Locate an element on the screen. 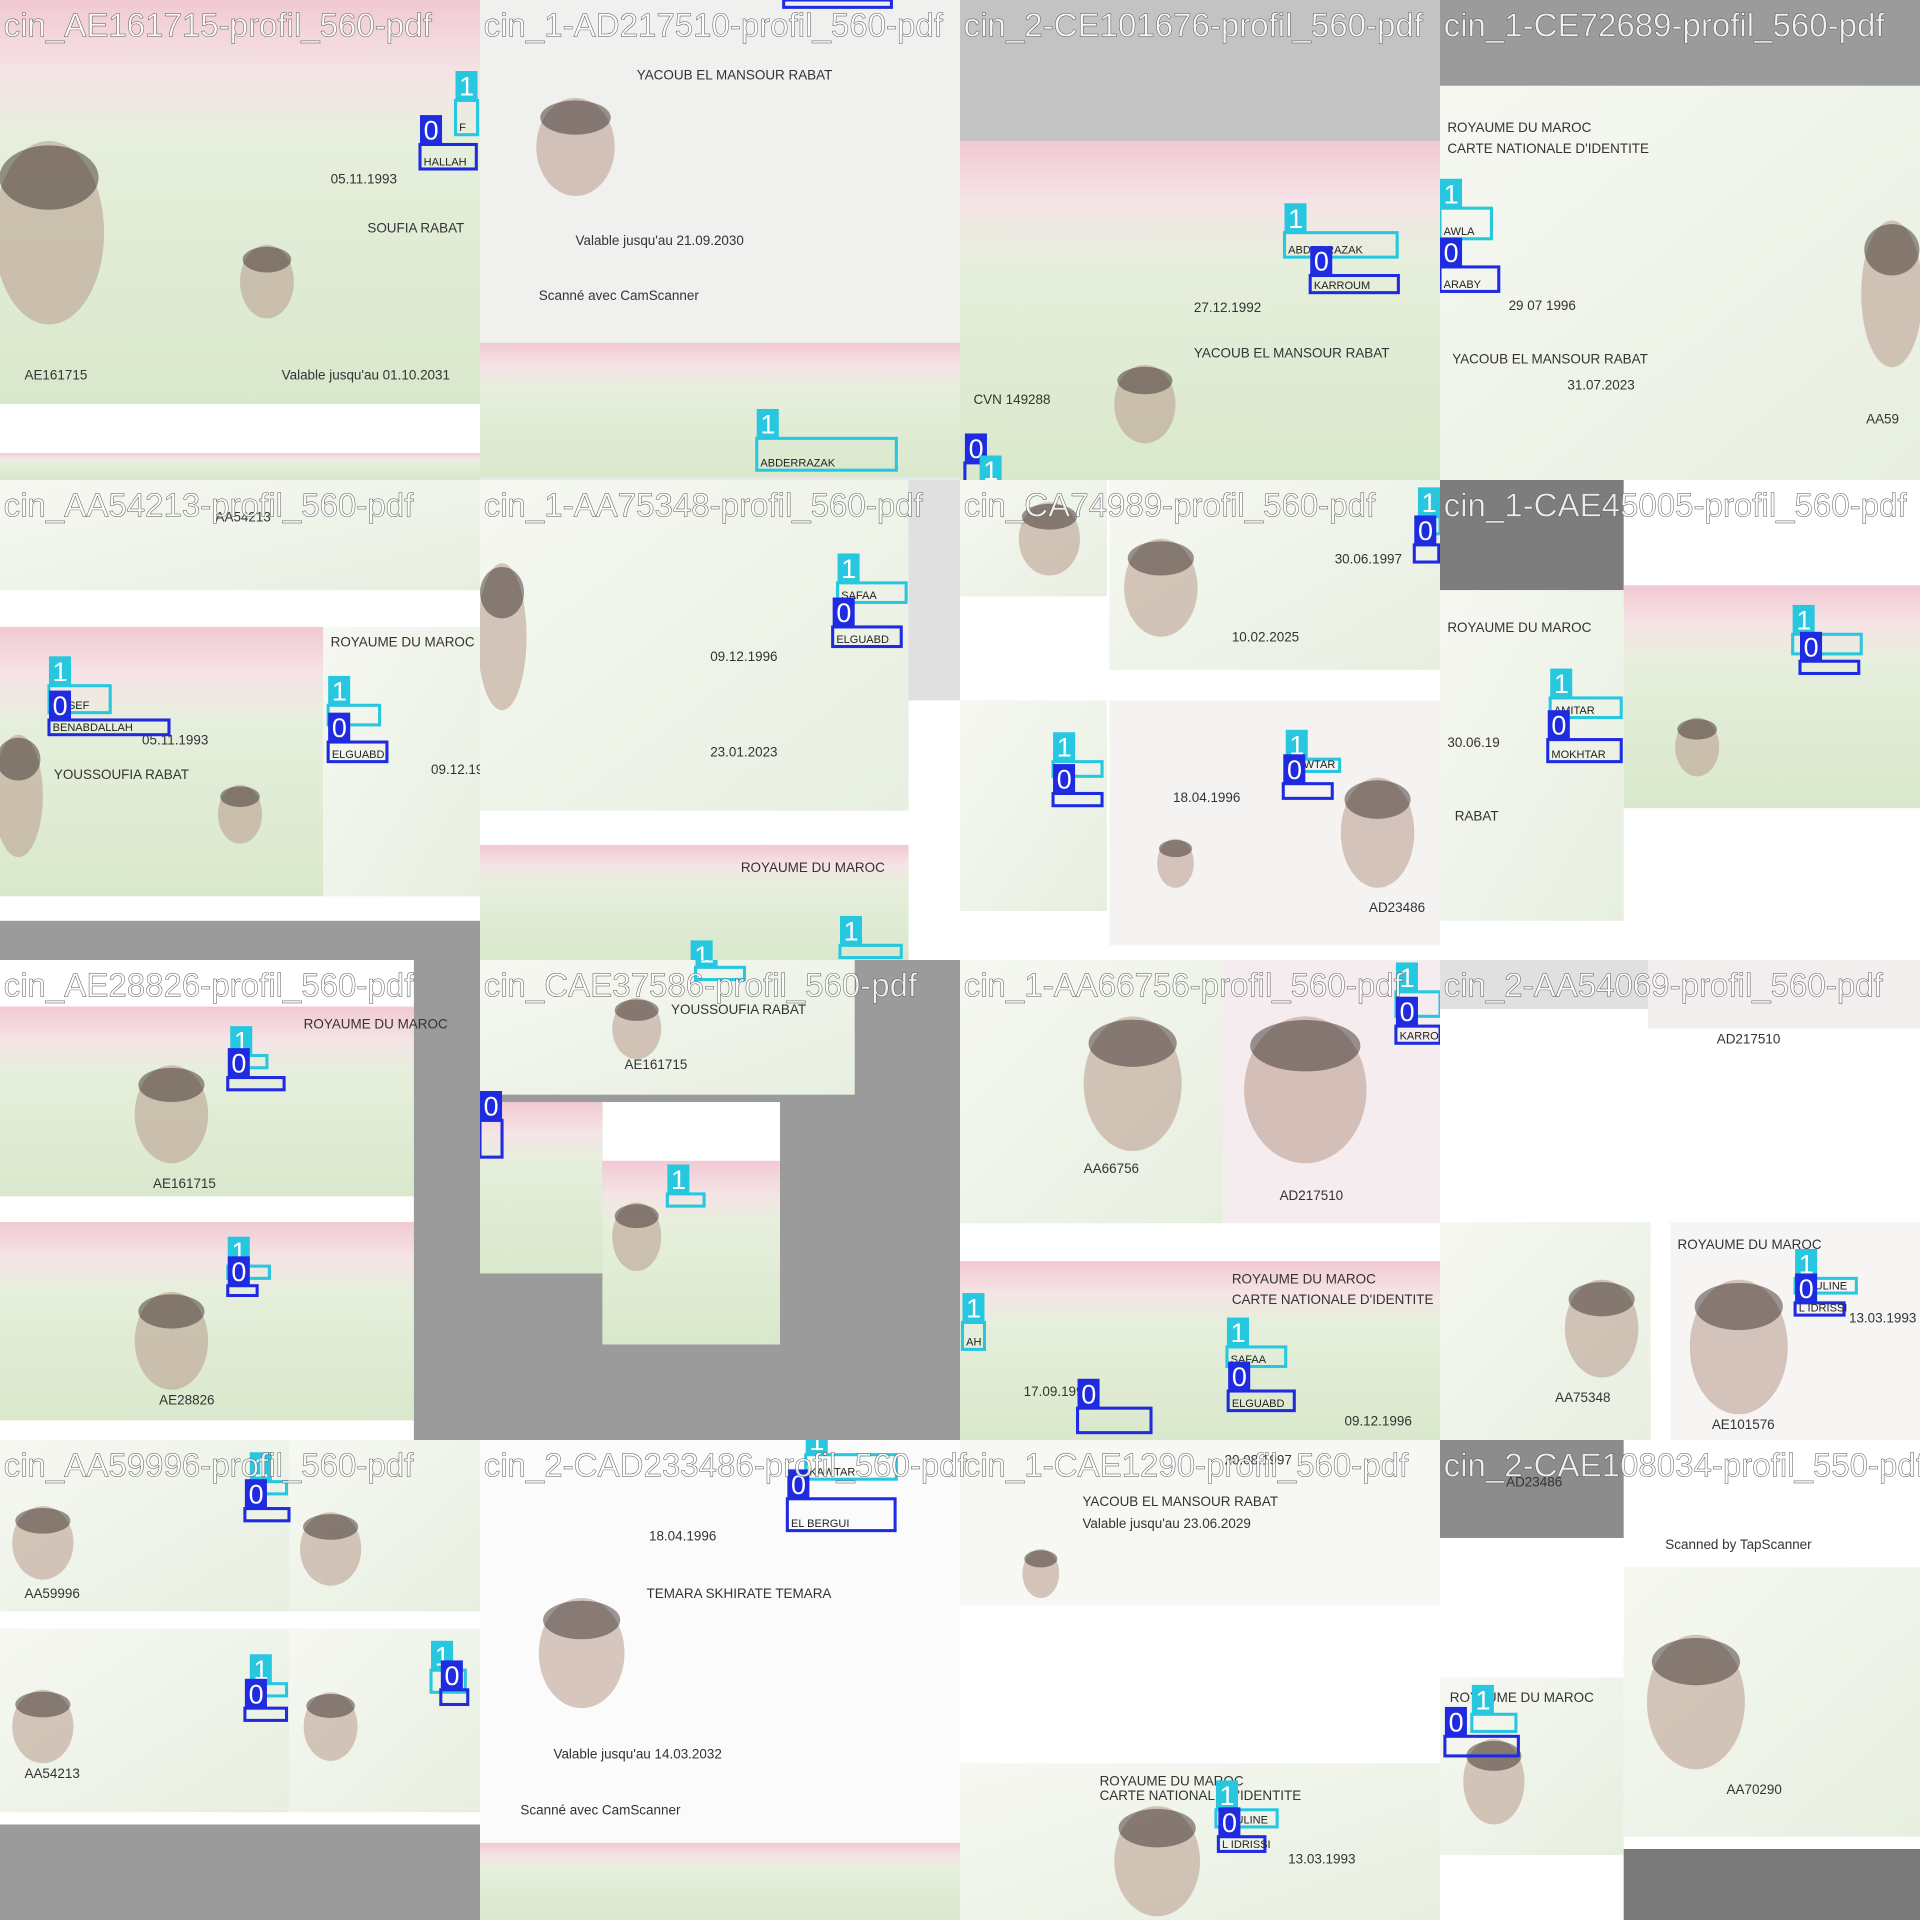 This screenshot has height=1920, width=1920. box-text: L IDRISSI is located at coordinates (1823, 1308).